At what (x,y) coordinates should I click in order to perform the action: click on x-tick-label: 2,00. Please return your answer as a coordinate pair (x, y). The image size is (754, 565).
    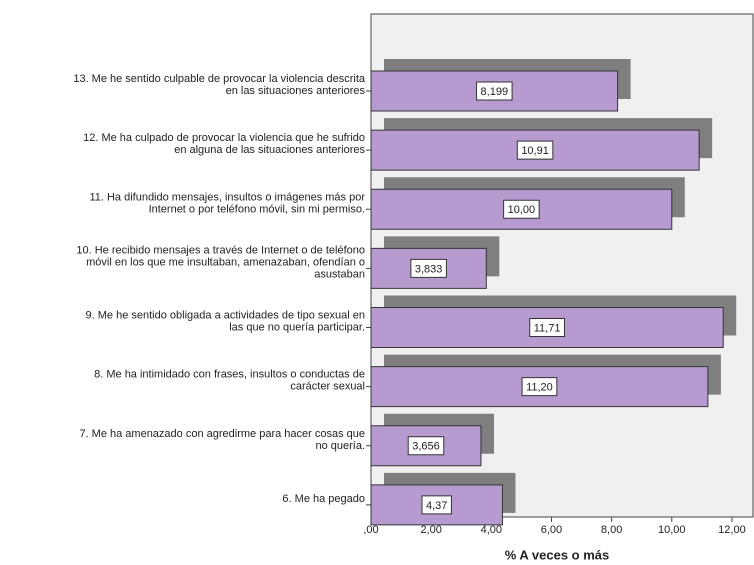
    Looking at the image, I should click on (430, 530).